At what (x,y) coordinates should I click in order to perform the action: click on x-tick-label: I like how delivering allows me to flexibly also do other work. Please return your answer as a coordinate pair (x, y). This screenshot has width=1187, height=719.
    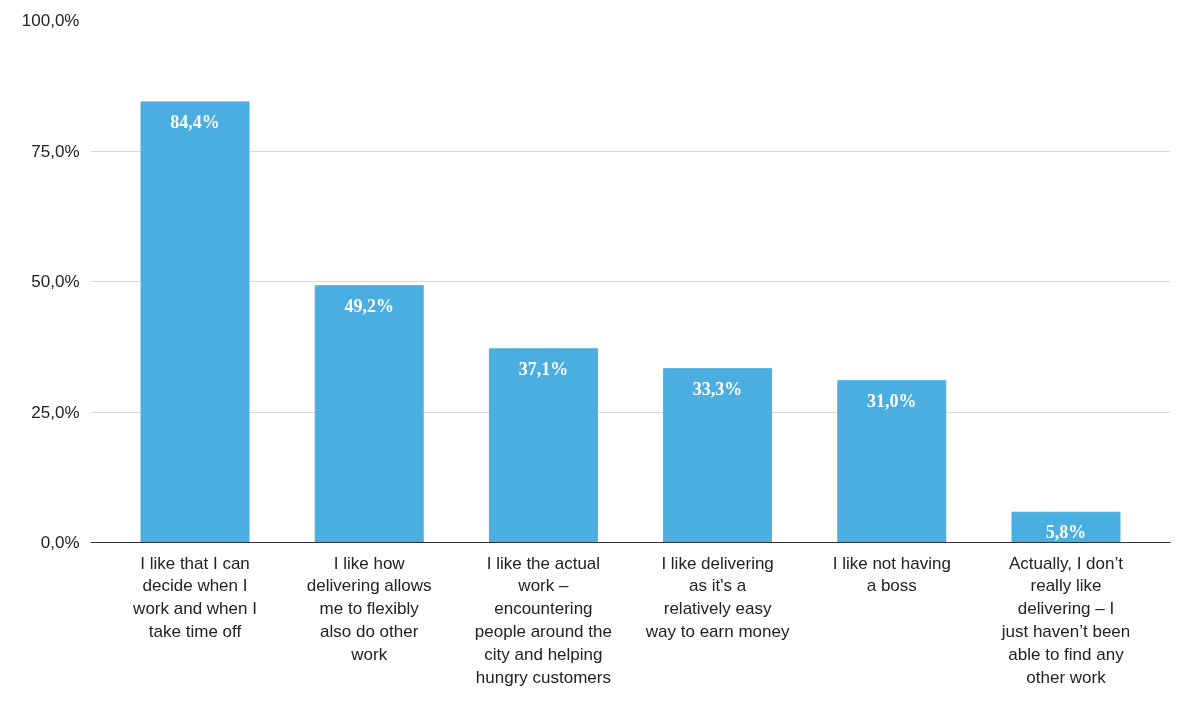
    Looking at the image, I should click on (369, 608).